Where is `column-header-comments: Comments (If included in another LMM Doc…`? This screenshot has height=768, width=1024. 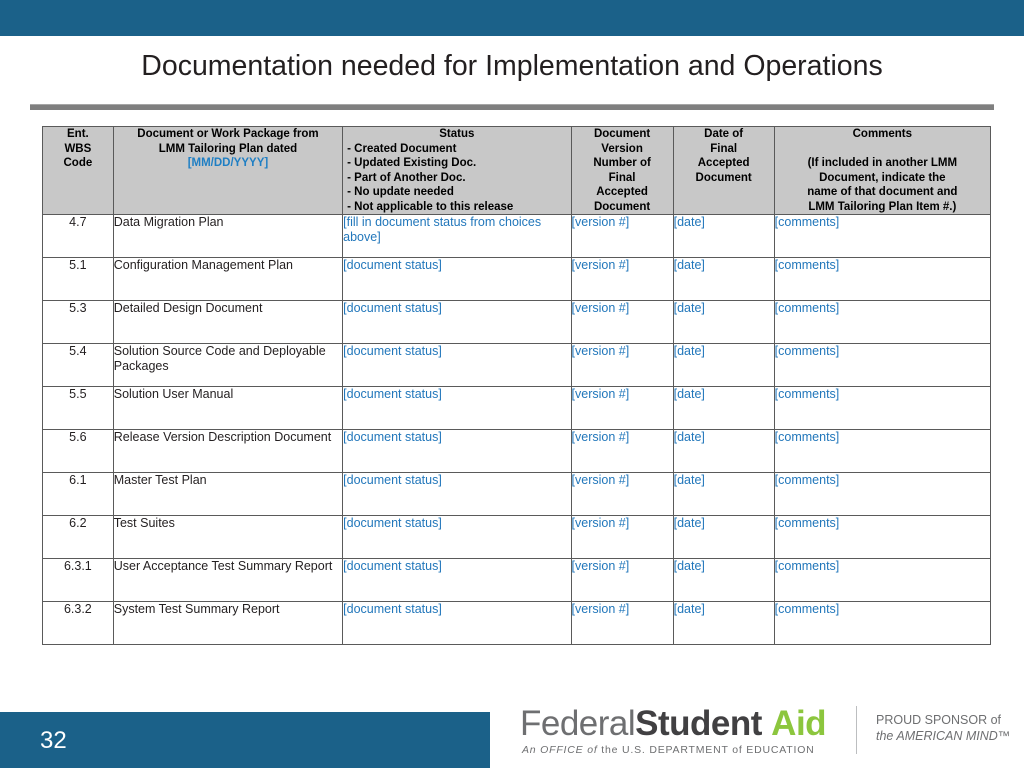
column-header-comments: Comments (If included in another LMM Doc… is located at coordinates (882, 170).